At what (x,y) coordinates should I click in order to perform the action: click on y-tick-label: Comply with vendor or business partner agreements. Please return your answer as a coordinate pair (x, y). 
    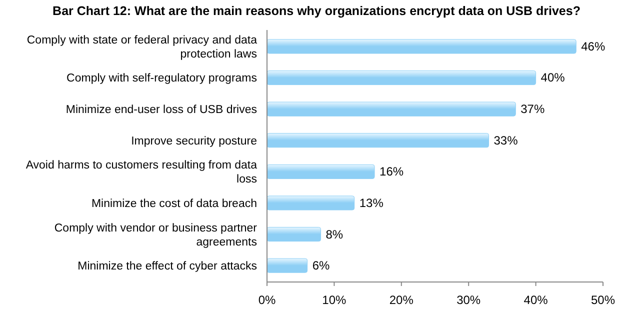
    Looking at the image, I should click on (156, 235).